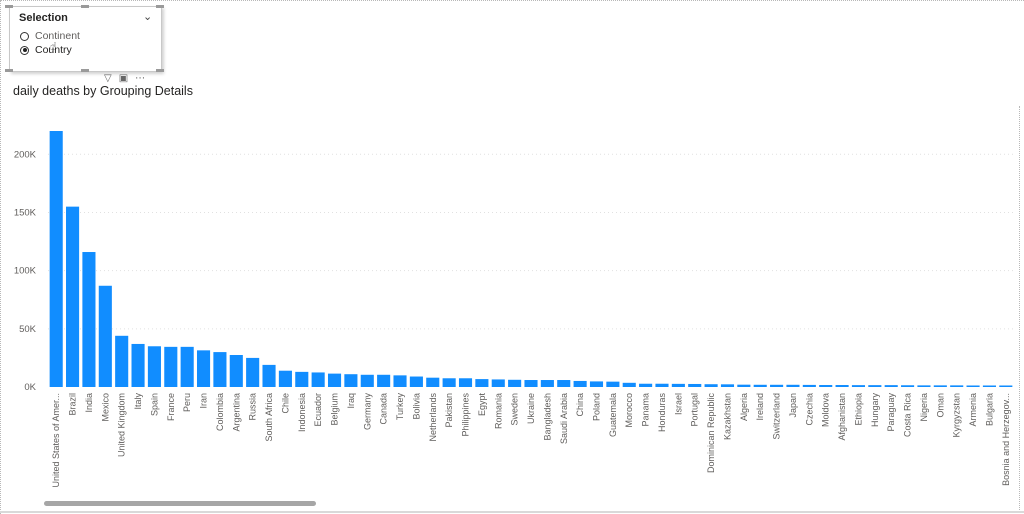 This screenshot has width=1024, height=514. I want to click on x-tick-label: Argentina, so click(236, 412).